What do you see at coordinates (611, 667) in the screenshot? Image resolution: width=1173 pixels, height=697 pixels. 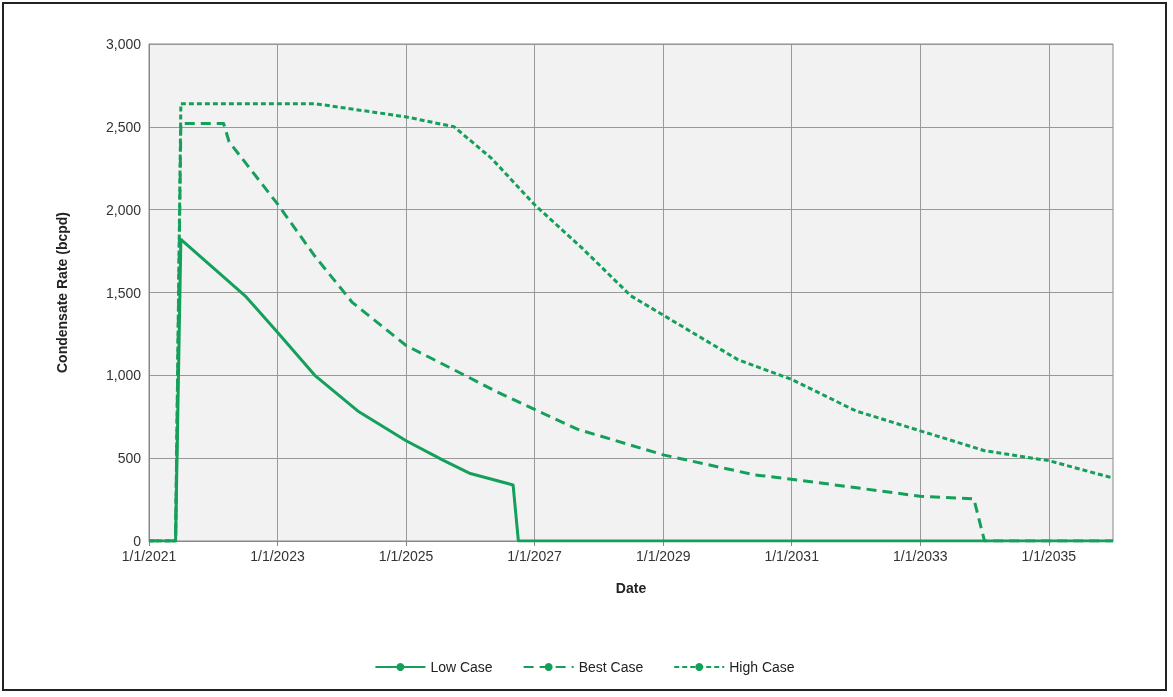 I see `legend-label: Best Case` at bounding box center [611, 667].